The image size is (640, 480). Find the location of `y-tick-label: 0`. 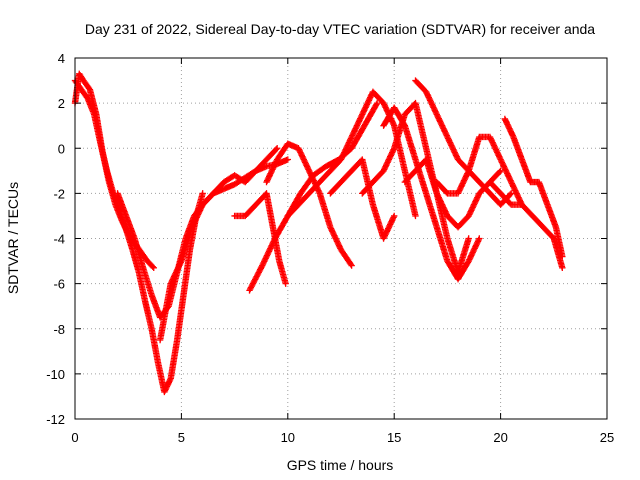

y-tick-label: 0 is located at coordinates (61, 148).